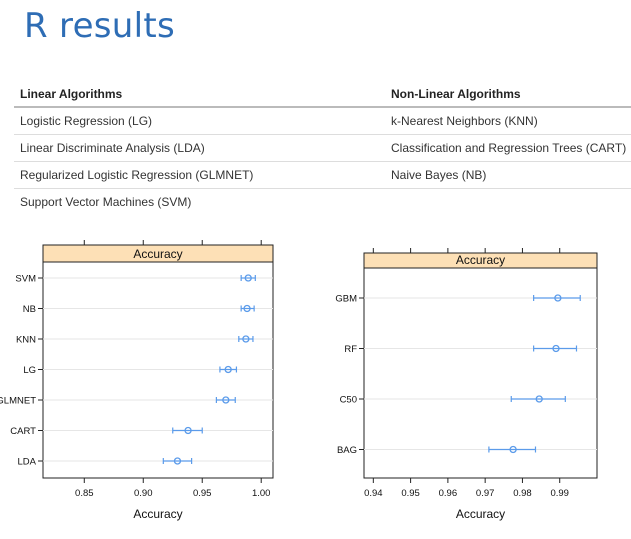  What do you see at coordinates (26, 340) in the screenshot?
I see `y-tick-label: KNN` at bounding box center [26, 340].